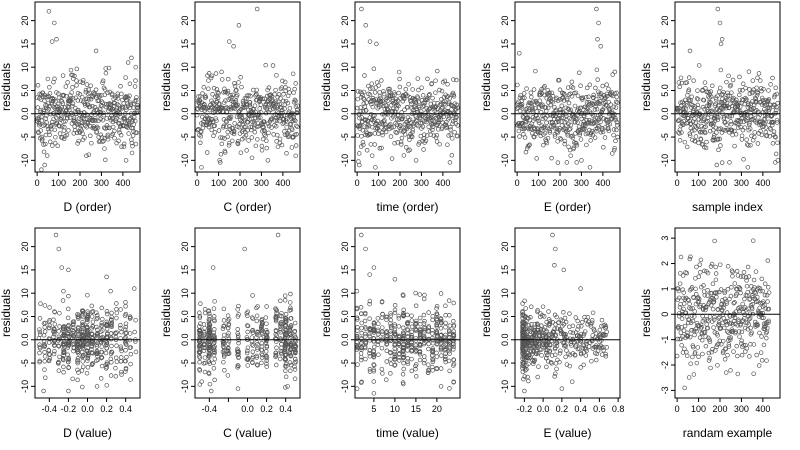 This screenshot has width=800, height=450. I want to click on x-tick-label: -0.4, so click(50, 409).